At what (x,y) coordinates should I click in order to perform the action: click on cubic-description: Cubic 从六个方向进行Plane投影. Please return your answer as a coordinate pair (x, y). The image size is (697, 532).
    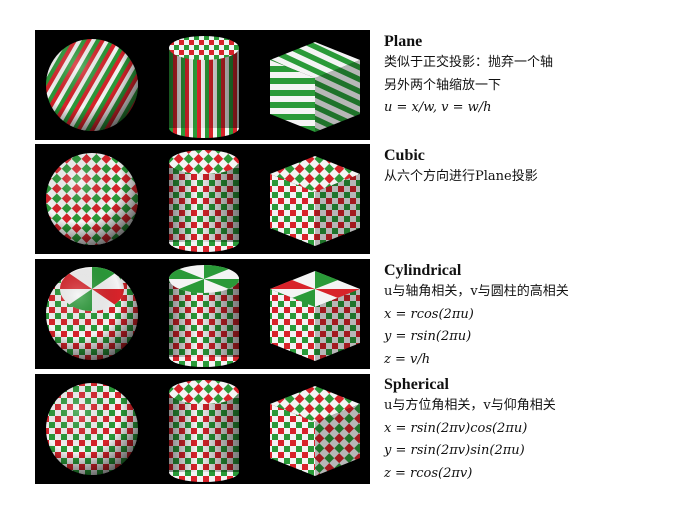
    Looking at the image, I should click on (534, 167).